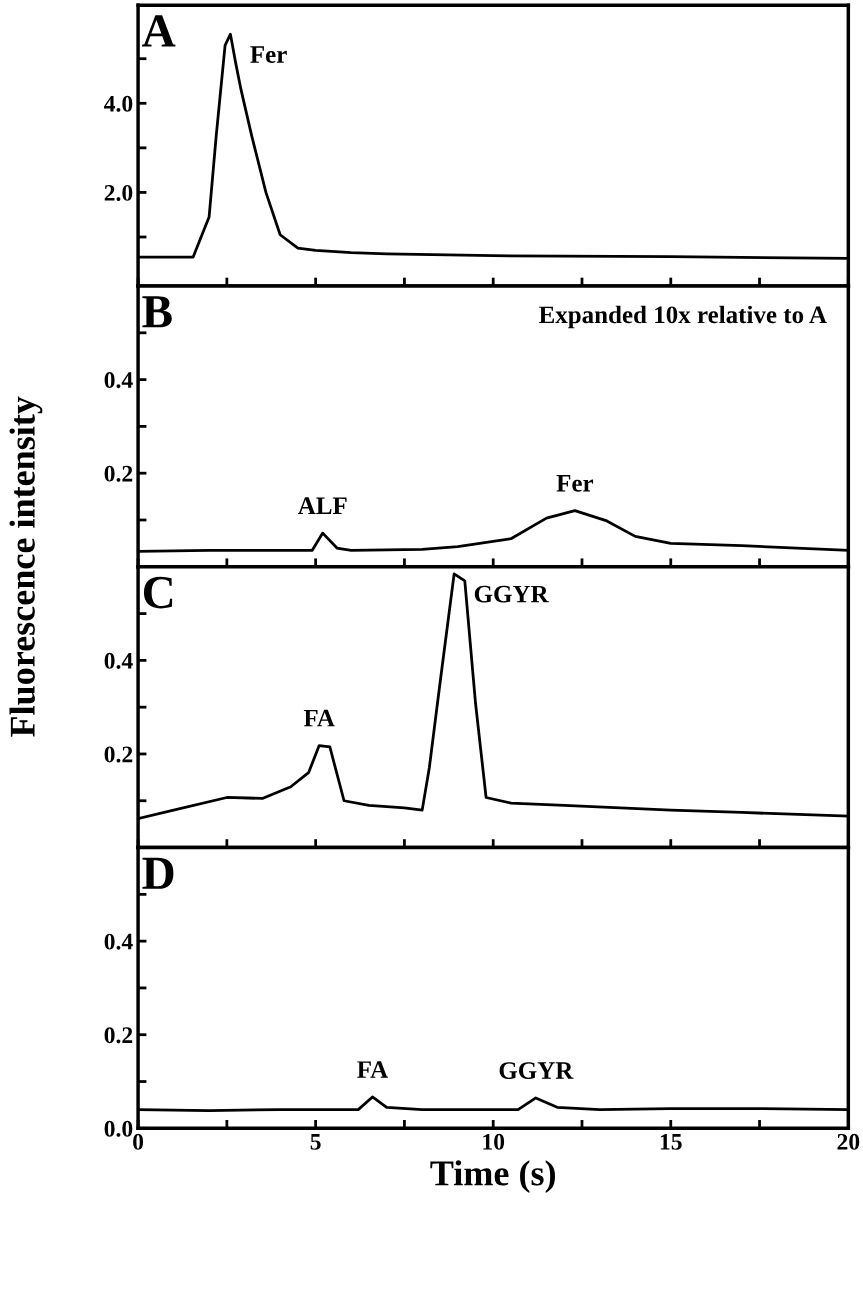 The height and width of the screenshot is (1312, 863). Describe the element at coordinates (494, 1141) in the screenshot. I see `x-tick-label: 10` at that location.